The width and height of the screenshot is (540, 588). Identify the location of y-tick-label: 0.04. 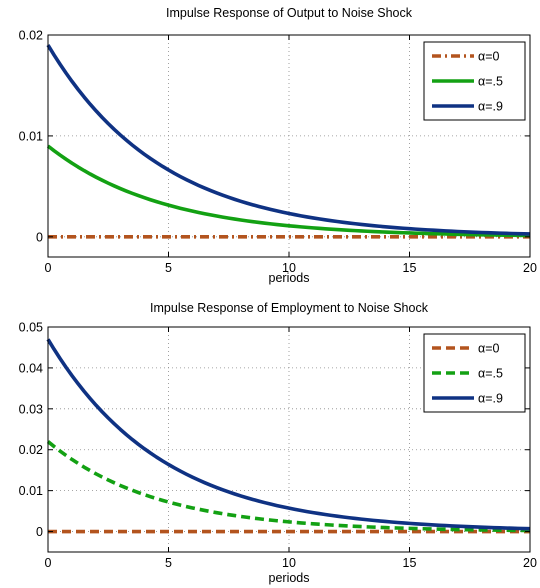
(31, 368).